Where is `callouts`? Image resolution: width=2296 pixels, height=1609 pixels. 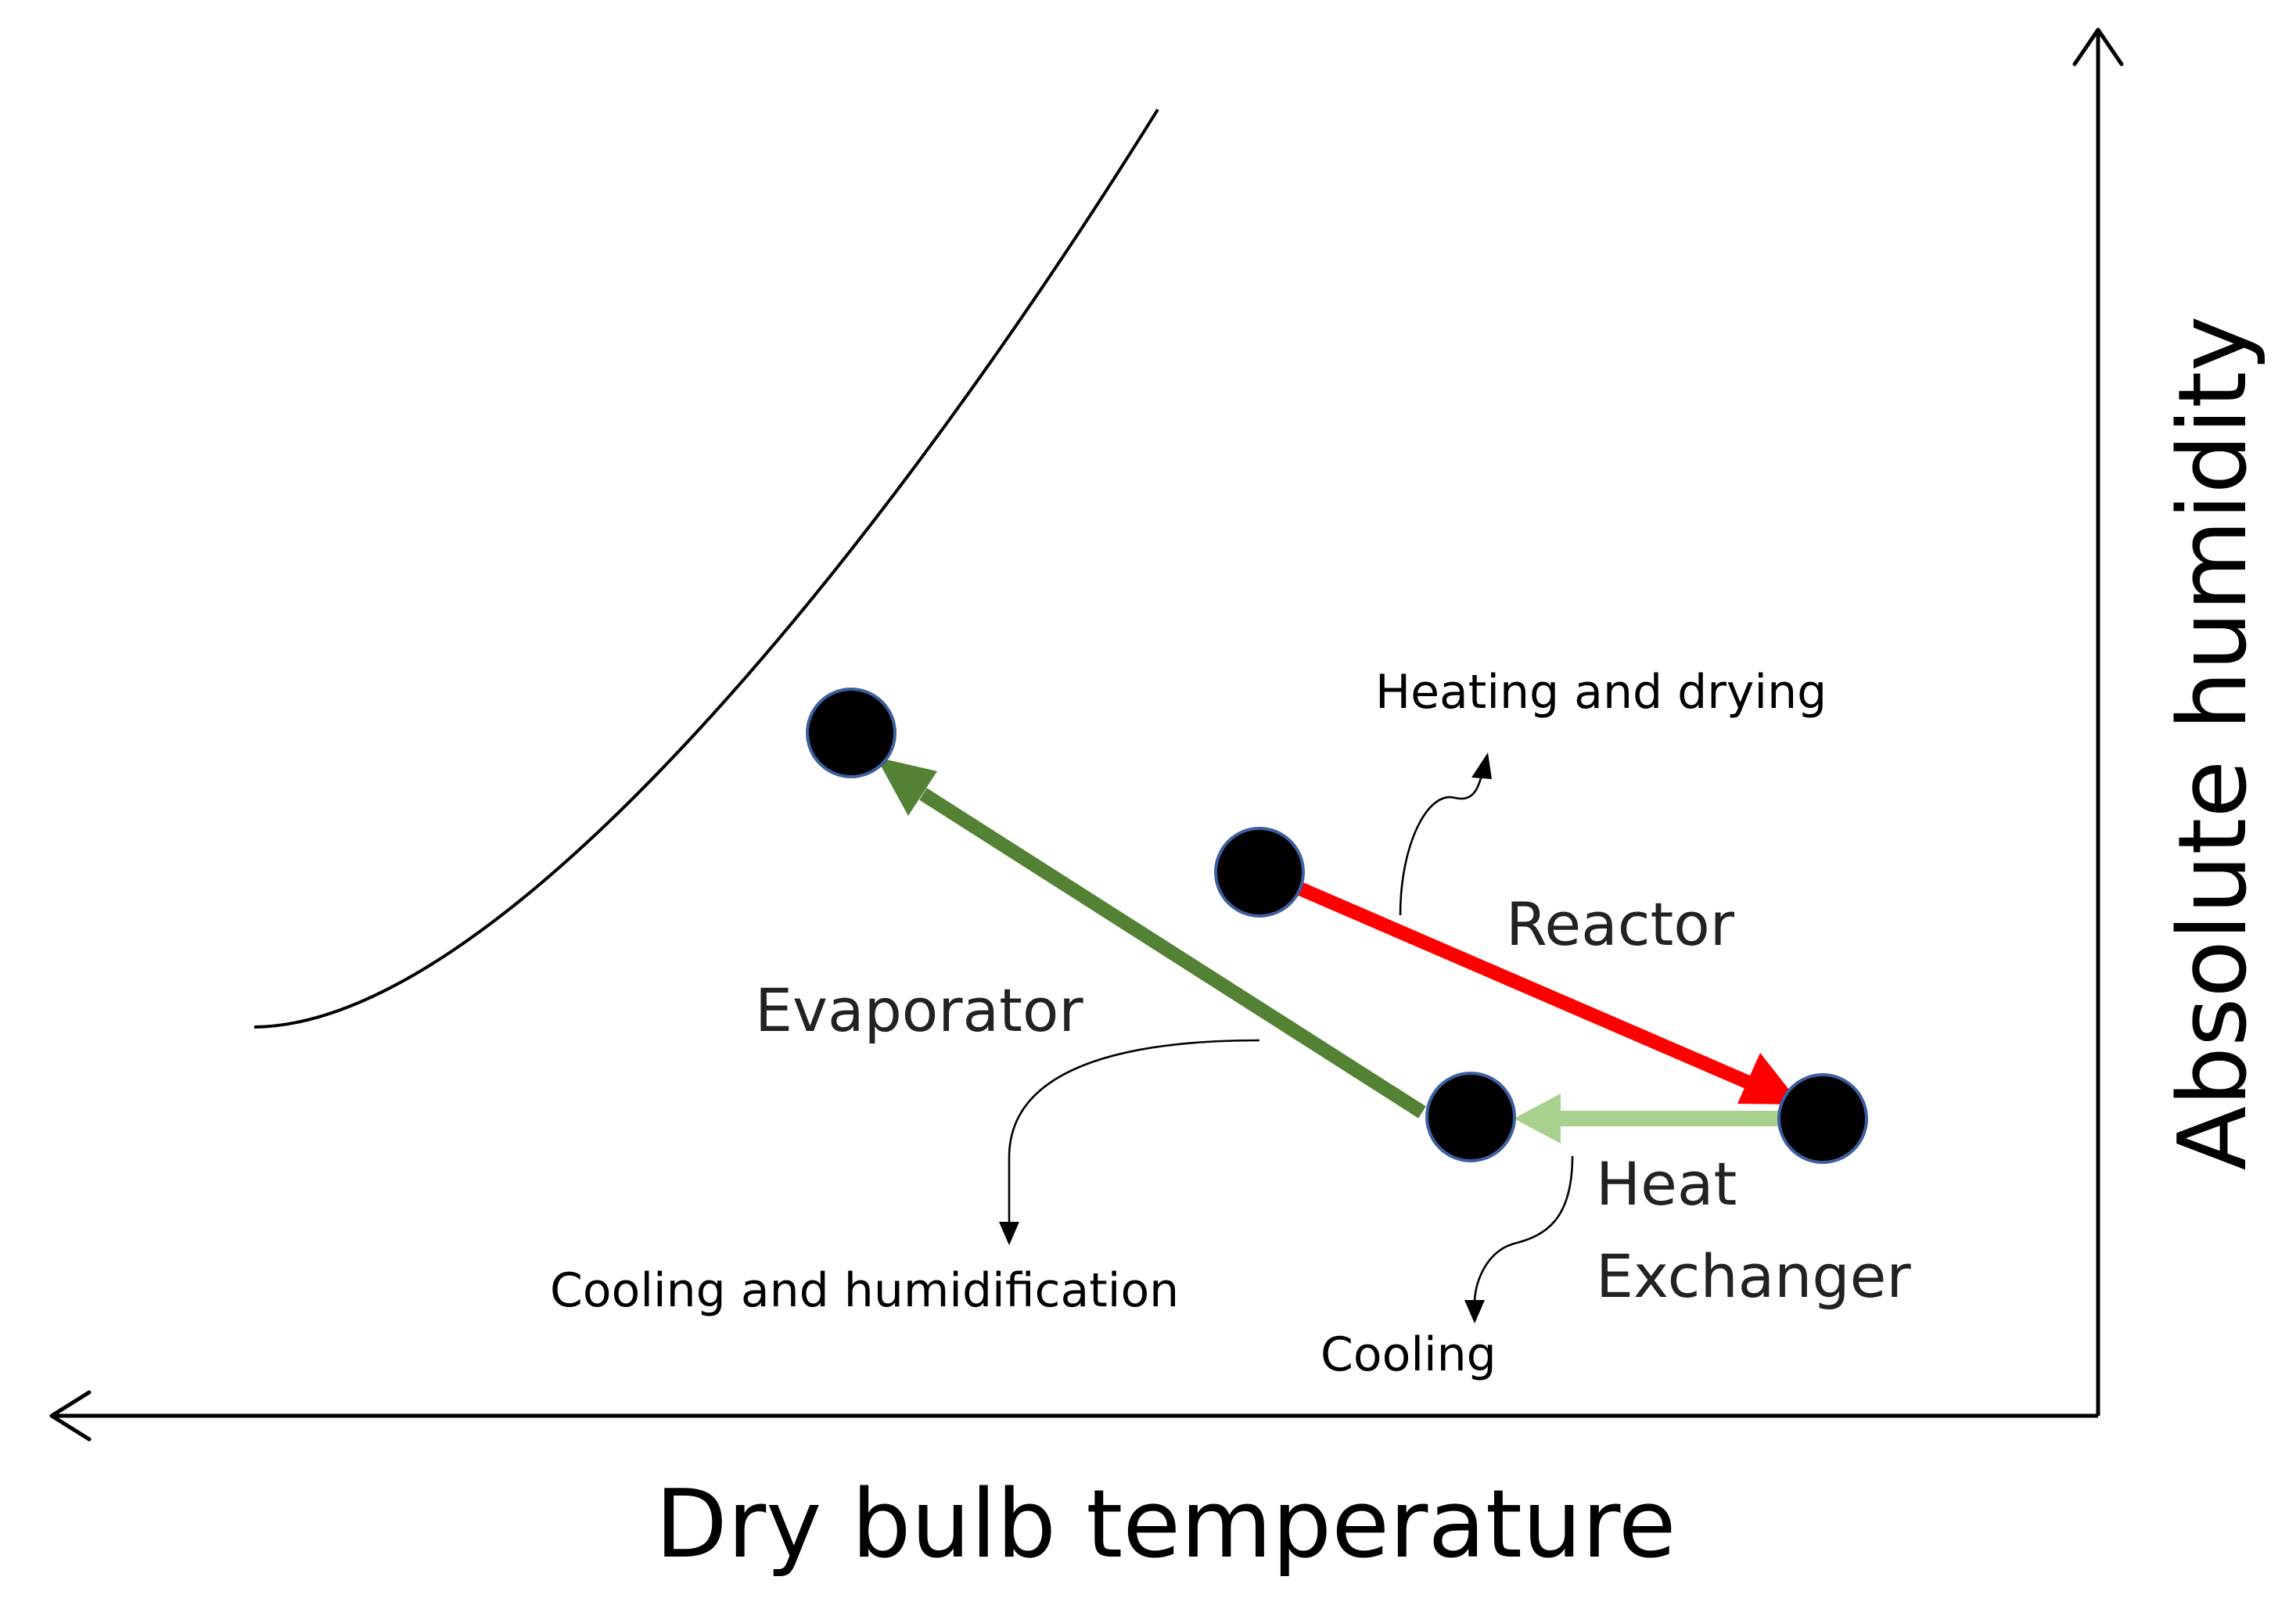
callouts is located at coordinates (1286, 1037).